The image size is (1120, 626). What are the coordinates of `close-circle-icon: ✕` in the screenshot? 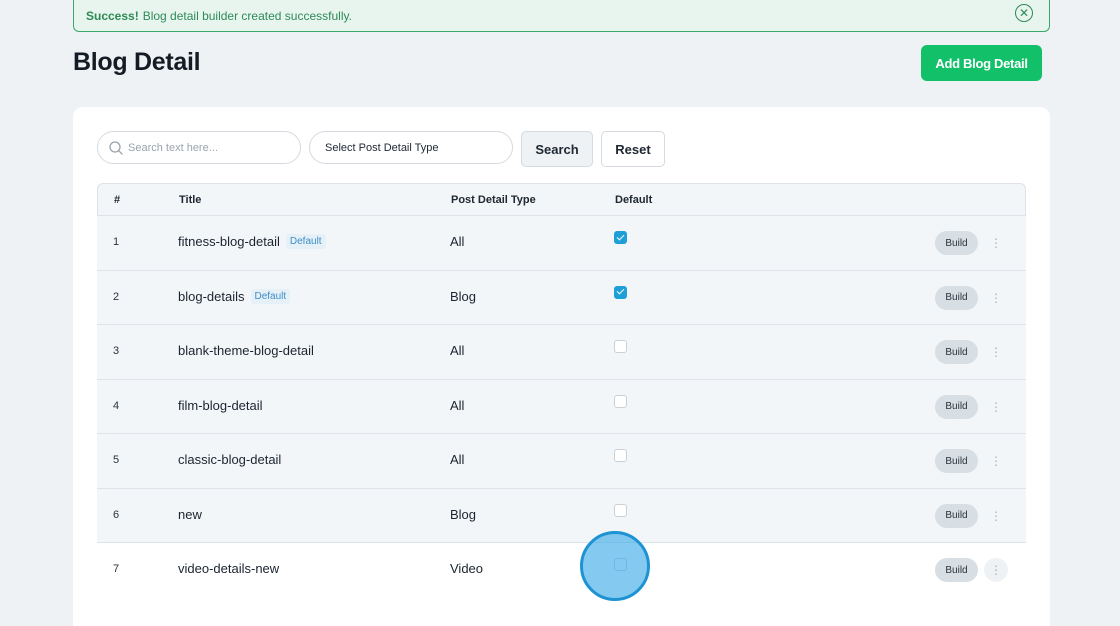 It's located at (1024, 13).